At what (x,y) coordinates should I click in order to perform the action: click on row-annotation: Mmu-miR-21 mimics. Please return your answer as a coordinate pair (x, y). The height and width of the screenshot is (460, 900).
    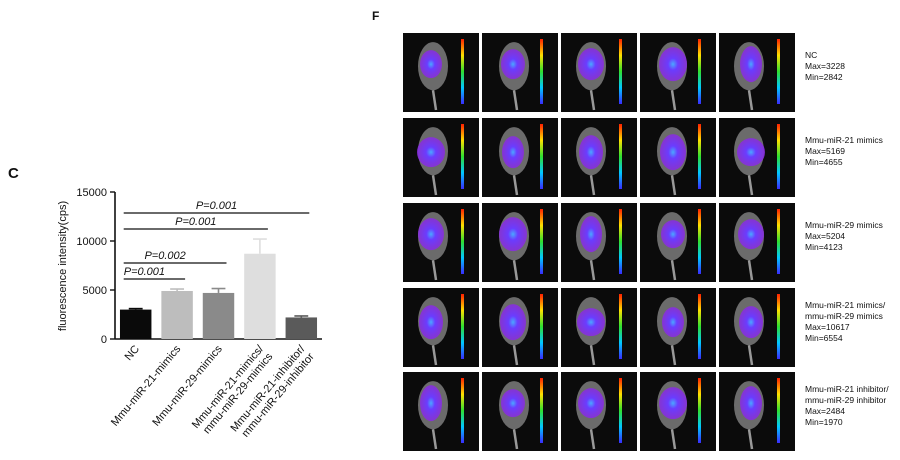
    Looking at the image, I should click on (844, 140).